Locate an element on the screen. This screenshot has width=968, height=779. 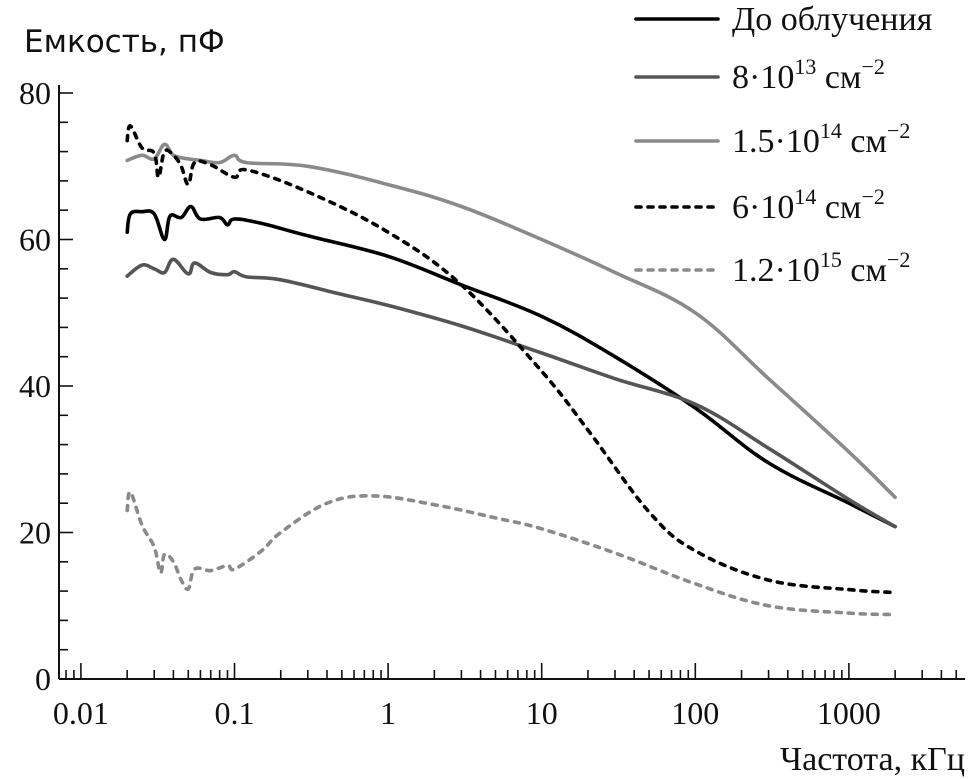
x-tick-label: 0.01 is located at coordinates (81, 713).